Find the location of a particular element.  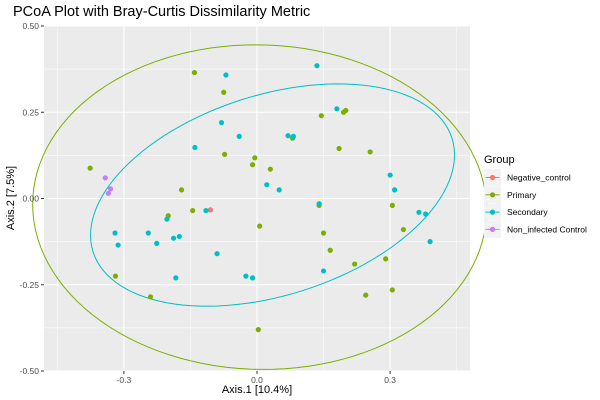

y-axis-label: Axis.2 [7.5%] is located at coordinates (11, 198).